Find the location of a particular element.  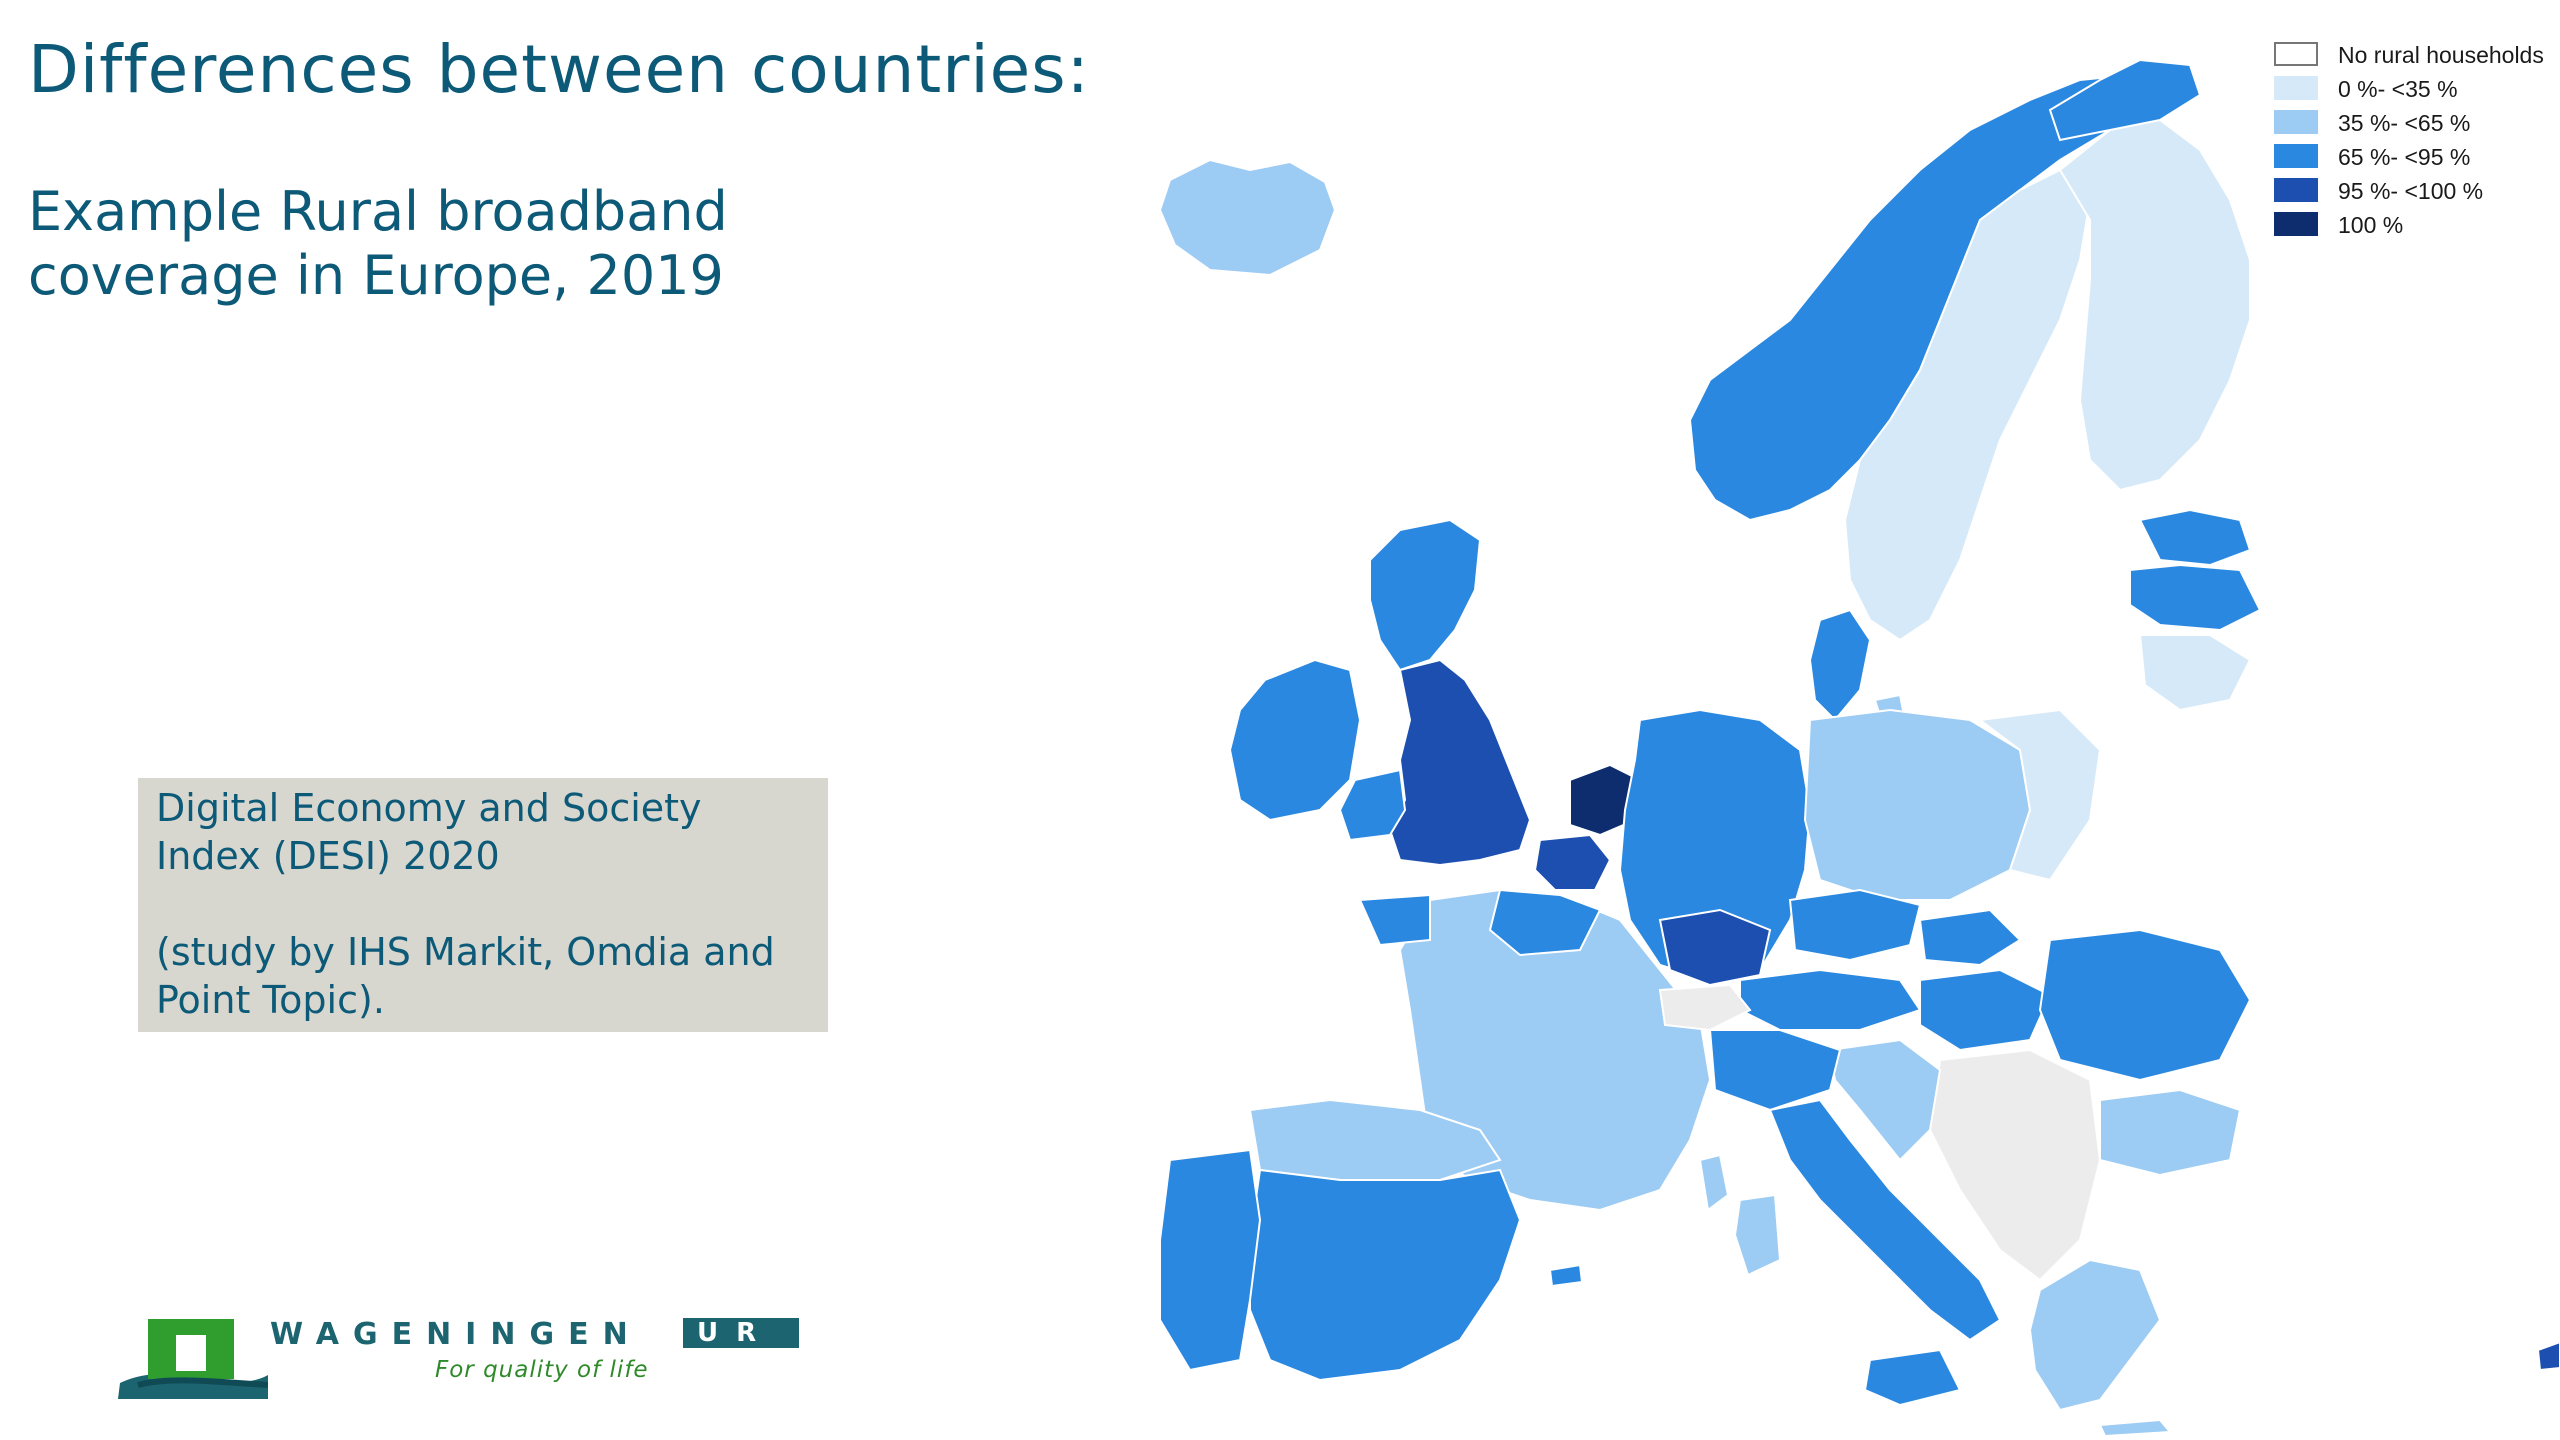

legend-label: No rural households is located at coordinates (2441, 55).